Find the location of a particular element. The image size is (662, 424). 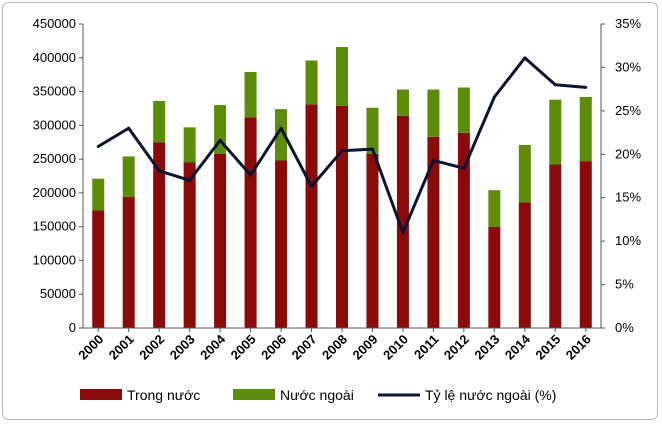

legend-label-ty-le: Tỷ lệ nước ngoài (%) is located at coordinates (490, 395).